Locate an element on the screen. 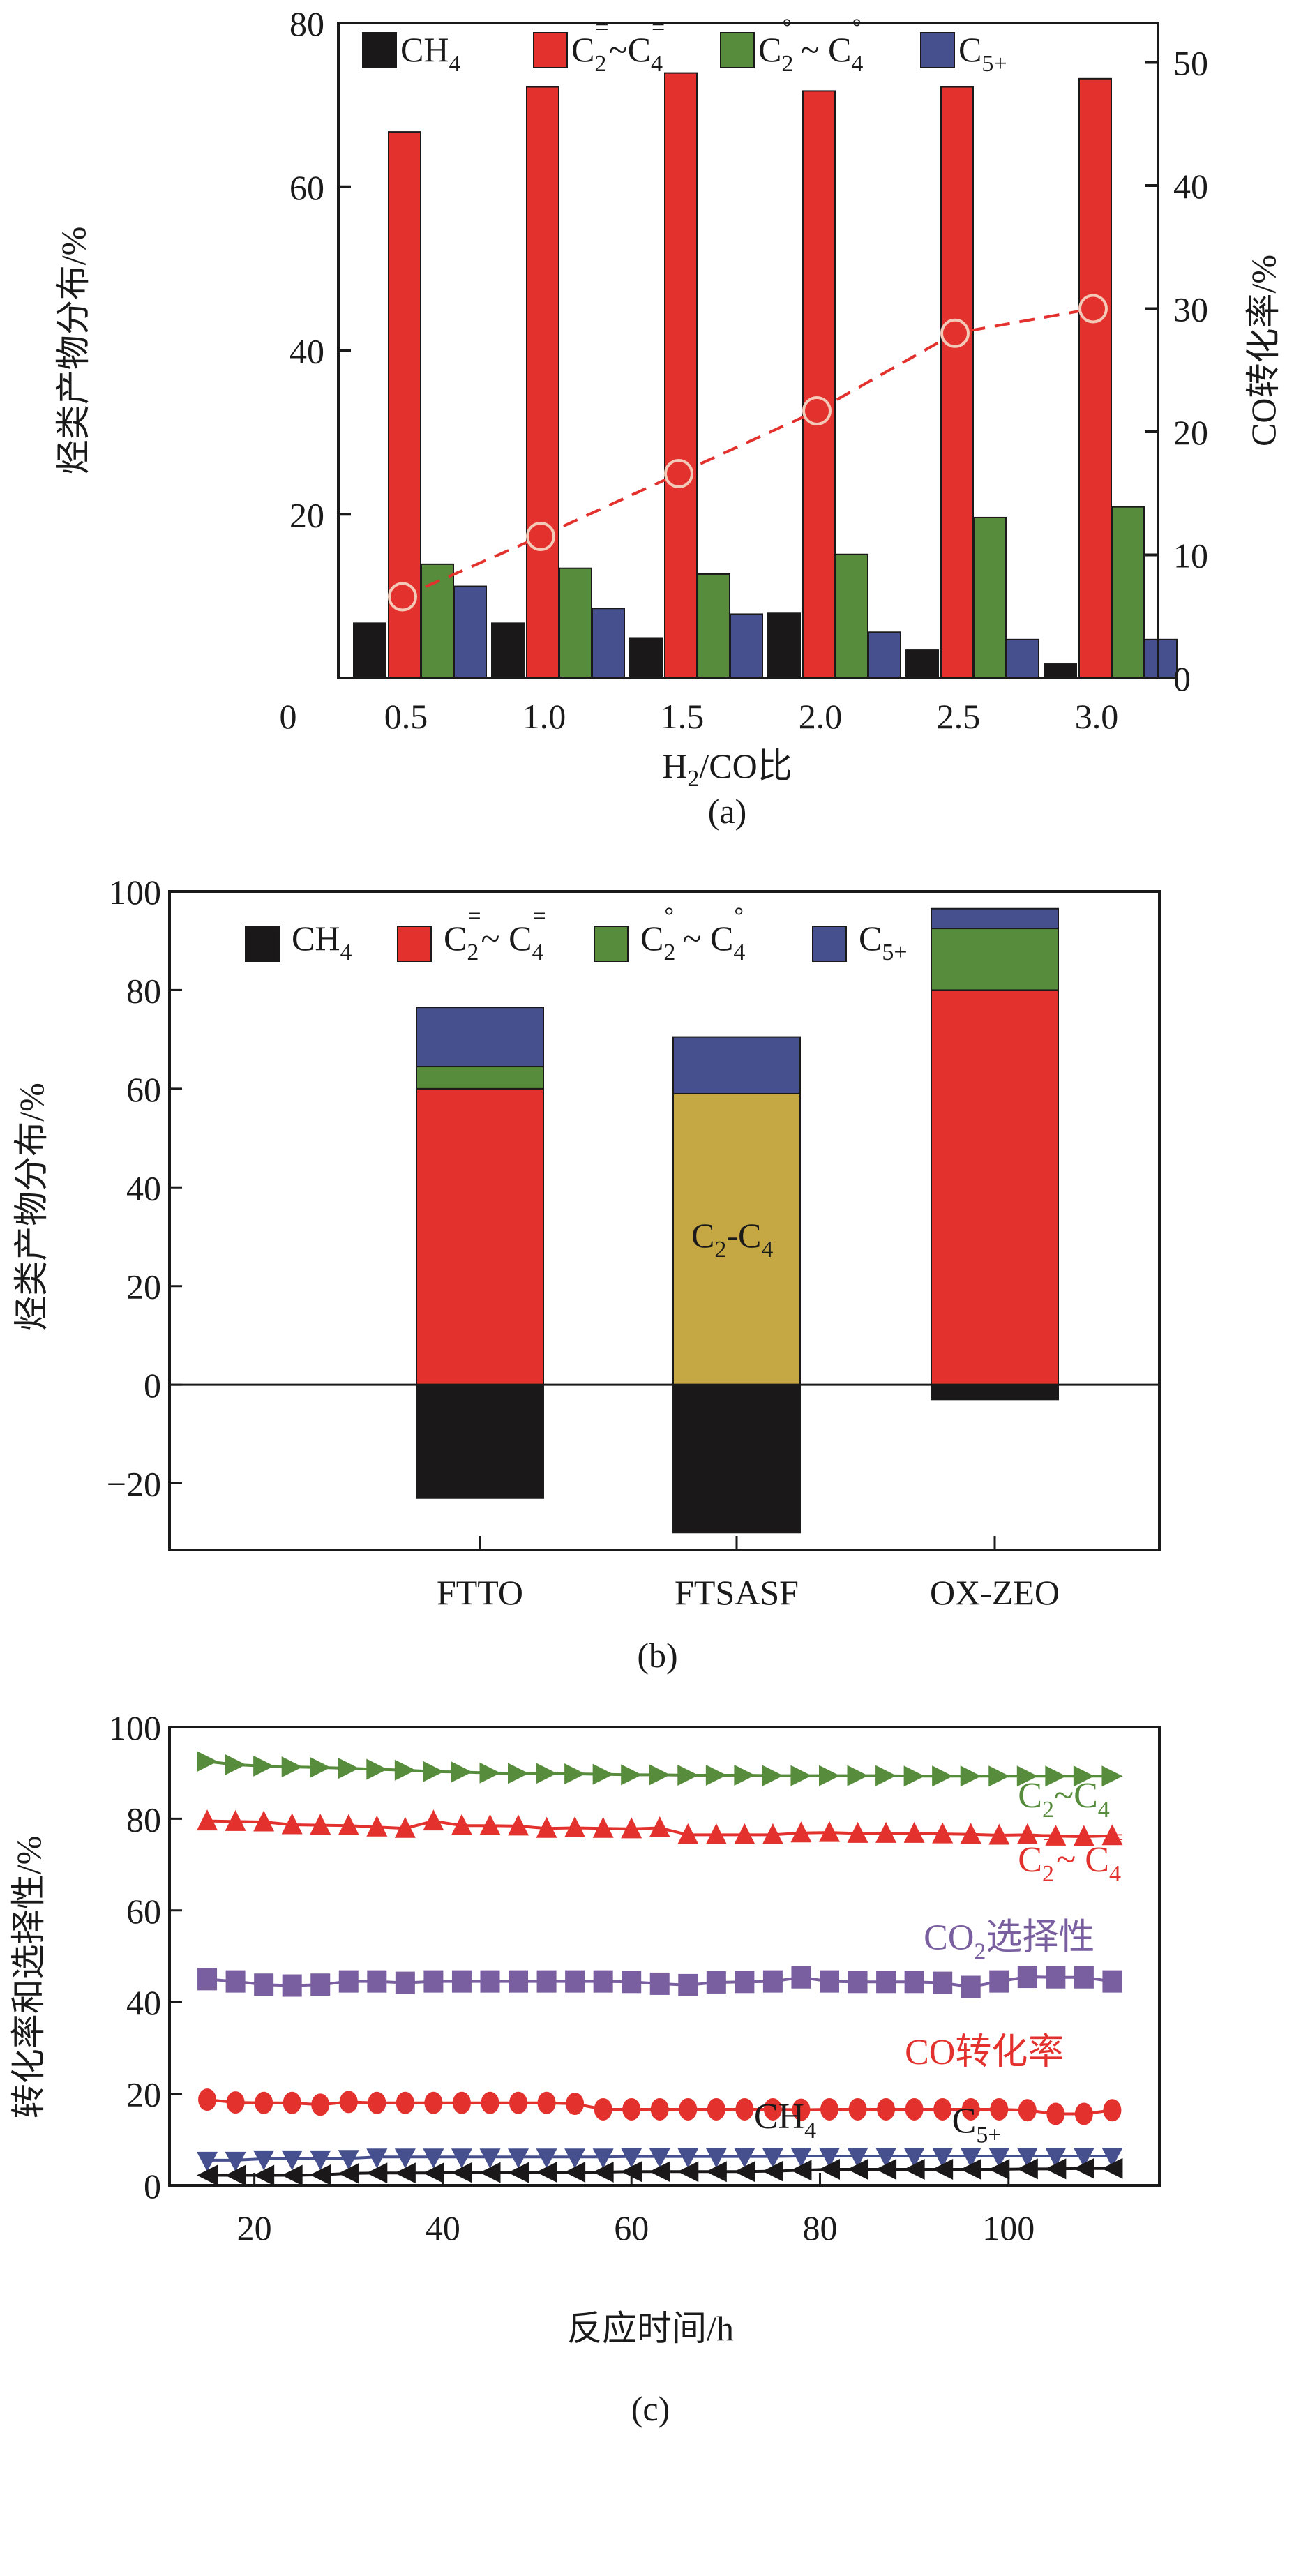 The width and height of the screenshot is (1294, 2576). b-legend-label-ch4-part: 4 is located at coordinates (346, 952).